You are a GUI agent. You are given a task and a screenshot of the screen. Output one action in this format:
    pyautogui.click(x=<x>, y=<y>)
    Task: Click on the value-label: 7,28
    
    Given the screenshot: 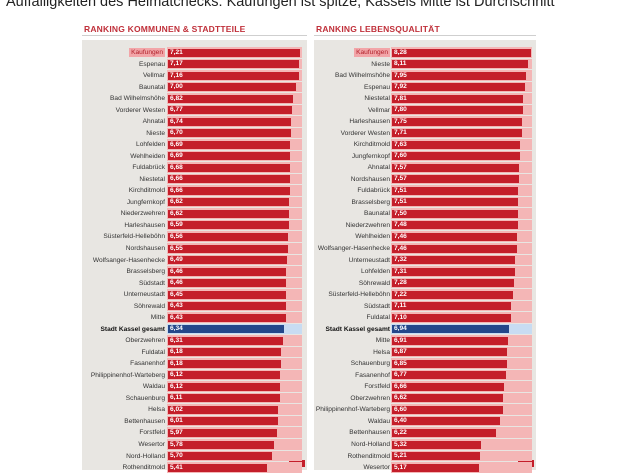 What is the action you would take?
    pyautogui.click(x=400, y=283)
    